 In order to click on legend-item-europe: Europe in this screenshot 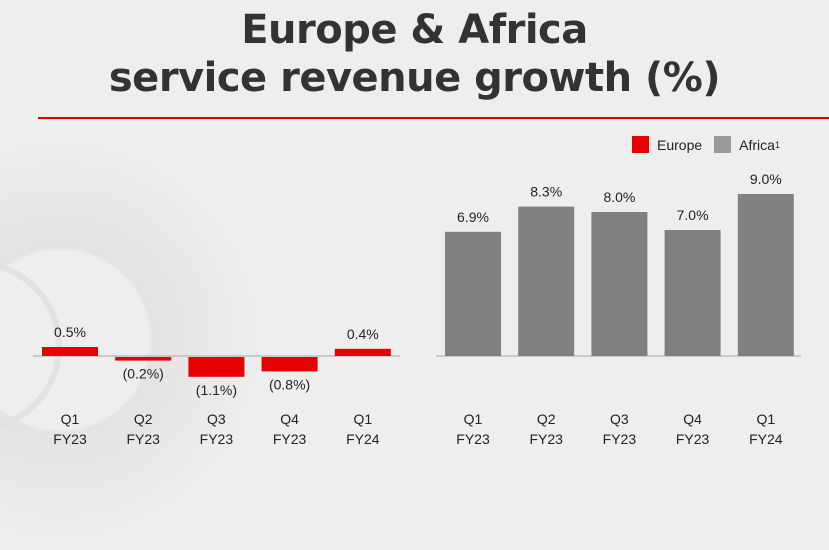, I will do `click(667, 144)`.